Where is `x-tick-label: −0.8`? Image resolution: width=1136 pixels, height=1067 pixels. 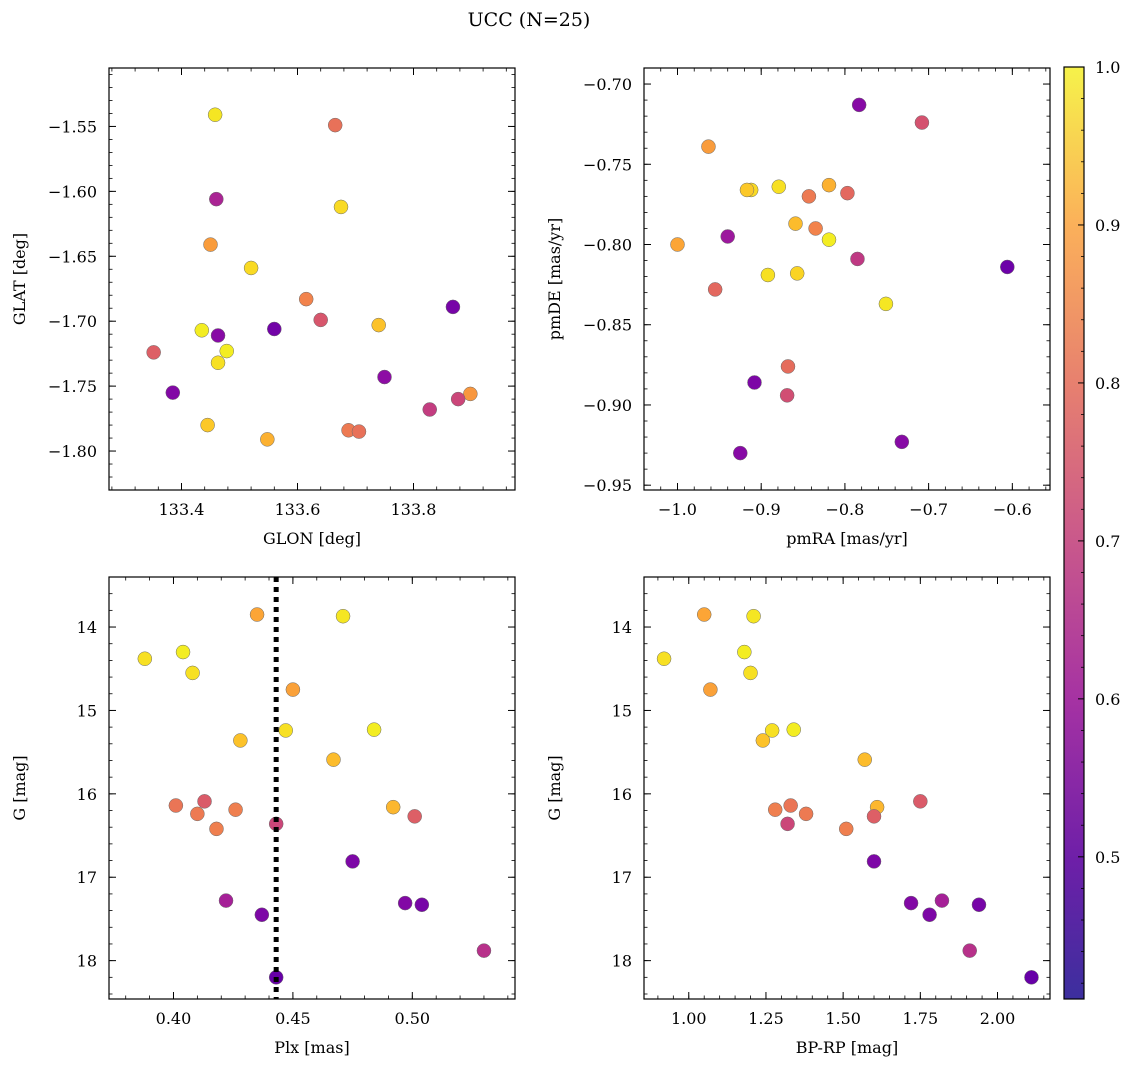 x-tick-label: −0.8 is located at coordinates (844, 509).